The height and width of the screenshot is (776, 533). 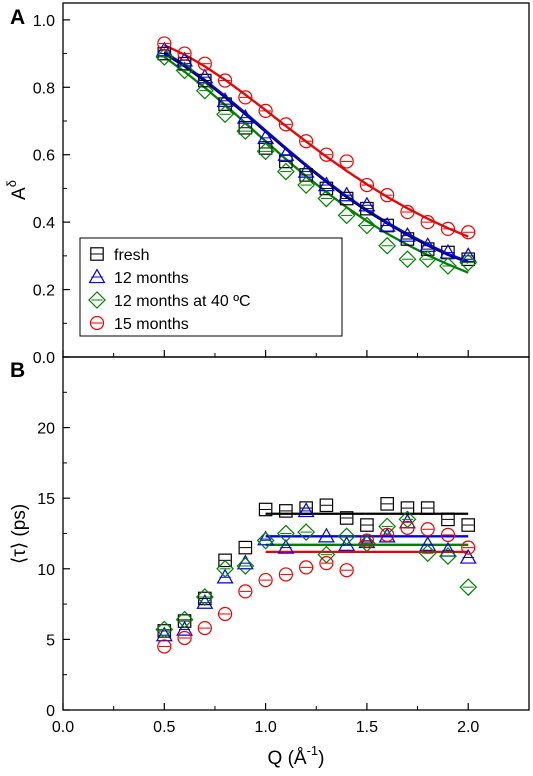 What do you see at coordinates (53, 555) in the screenshot?
I see `panel-b-y-axis: 0 5 10 15 20` at bounding box center [53, 555].